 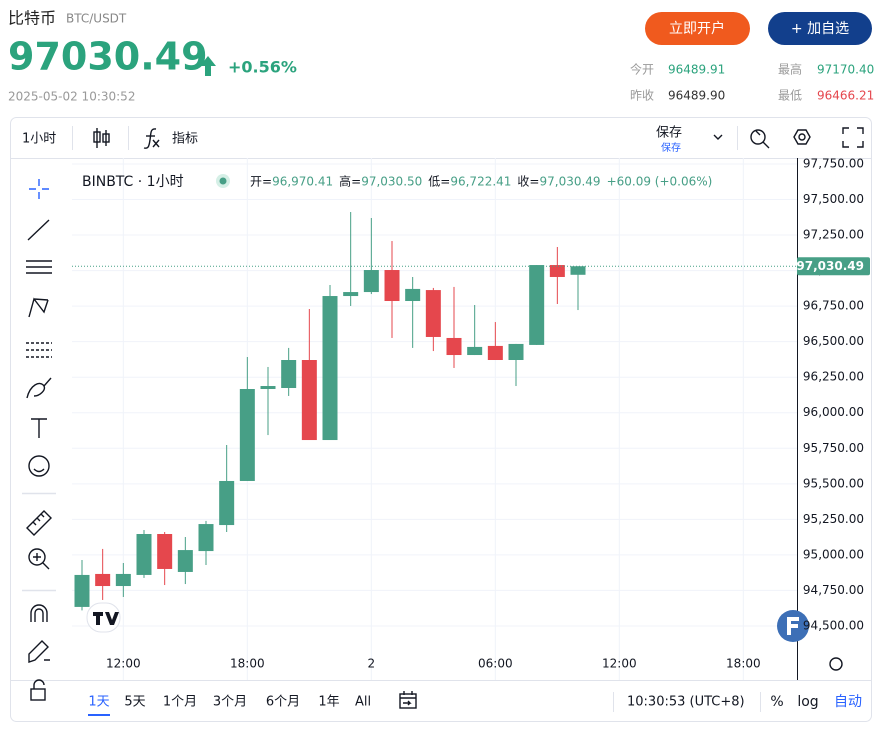 What do you see at coordinates (39, 523) in the screenshot?
I see `ruler-tool` at bounding box center [39, 523].